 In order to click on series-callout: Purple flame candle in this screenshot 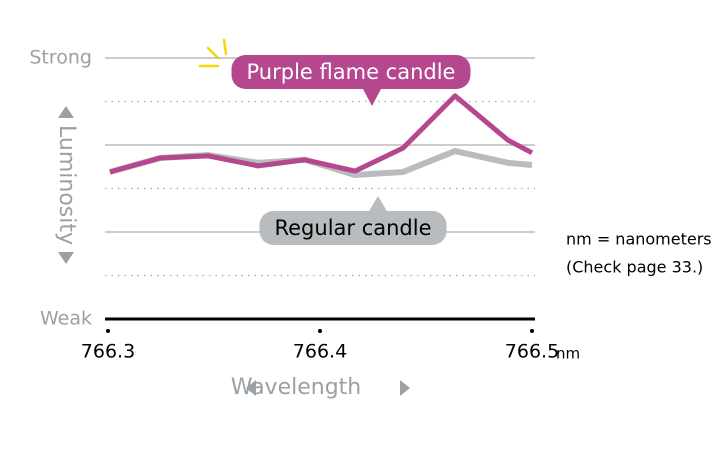, I will do `click(351, 80)`.